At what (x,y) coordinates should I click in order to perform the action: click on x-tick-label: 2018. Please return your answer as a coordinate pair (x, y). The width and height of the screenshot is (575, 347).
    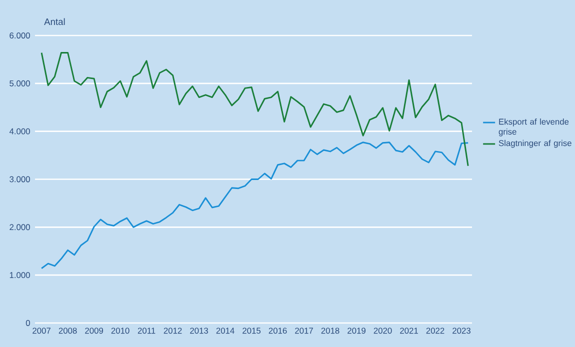
    Looking at the image, I should click on (330, 331).